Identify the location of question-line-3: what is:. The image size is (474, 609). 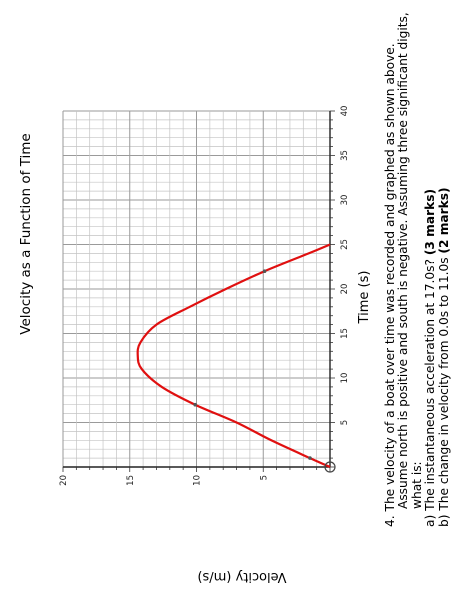
(416, 485).